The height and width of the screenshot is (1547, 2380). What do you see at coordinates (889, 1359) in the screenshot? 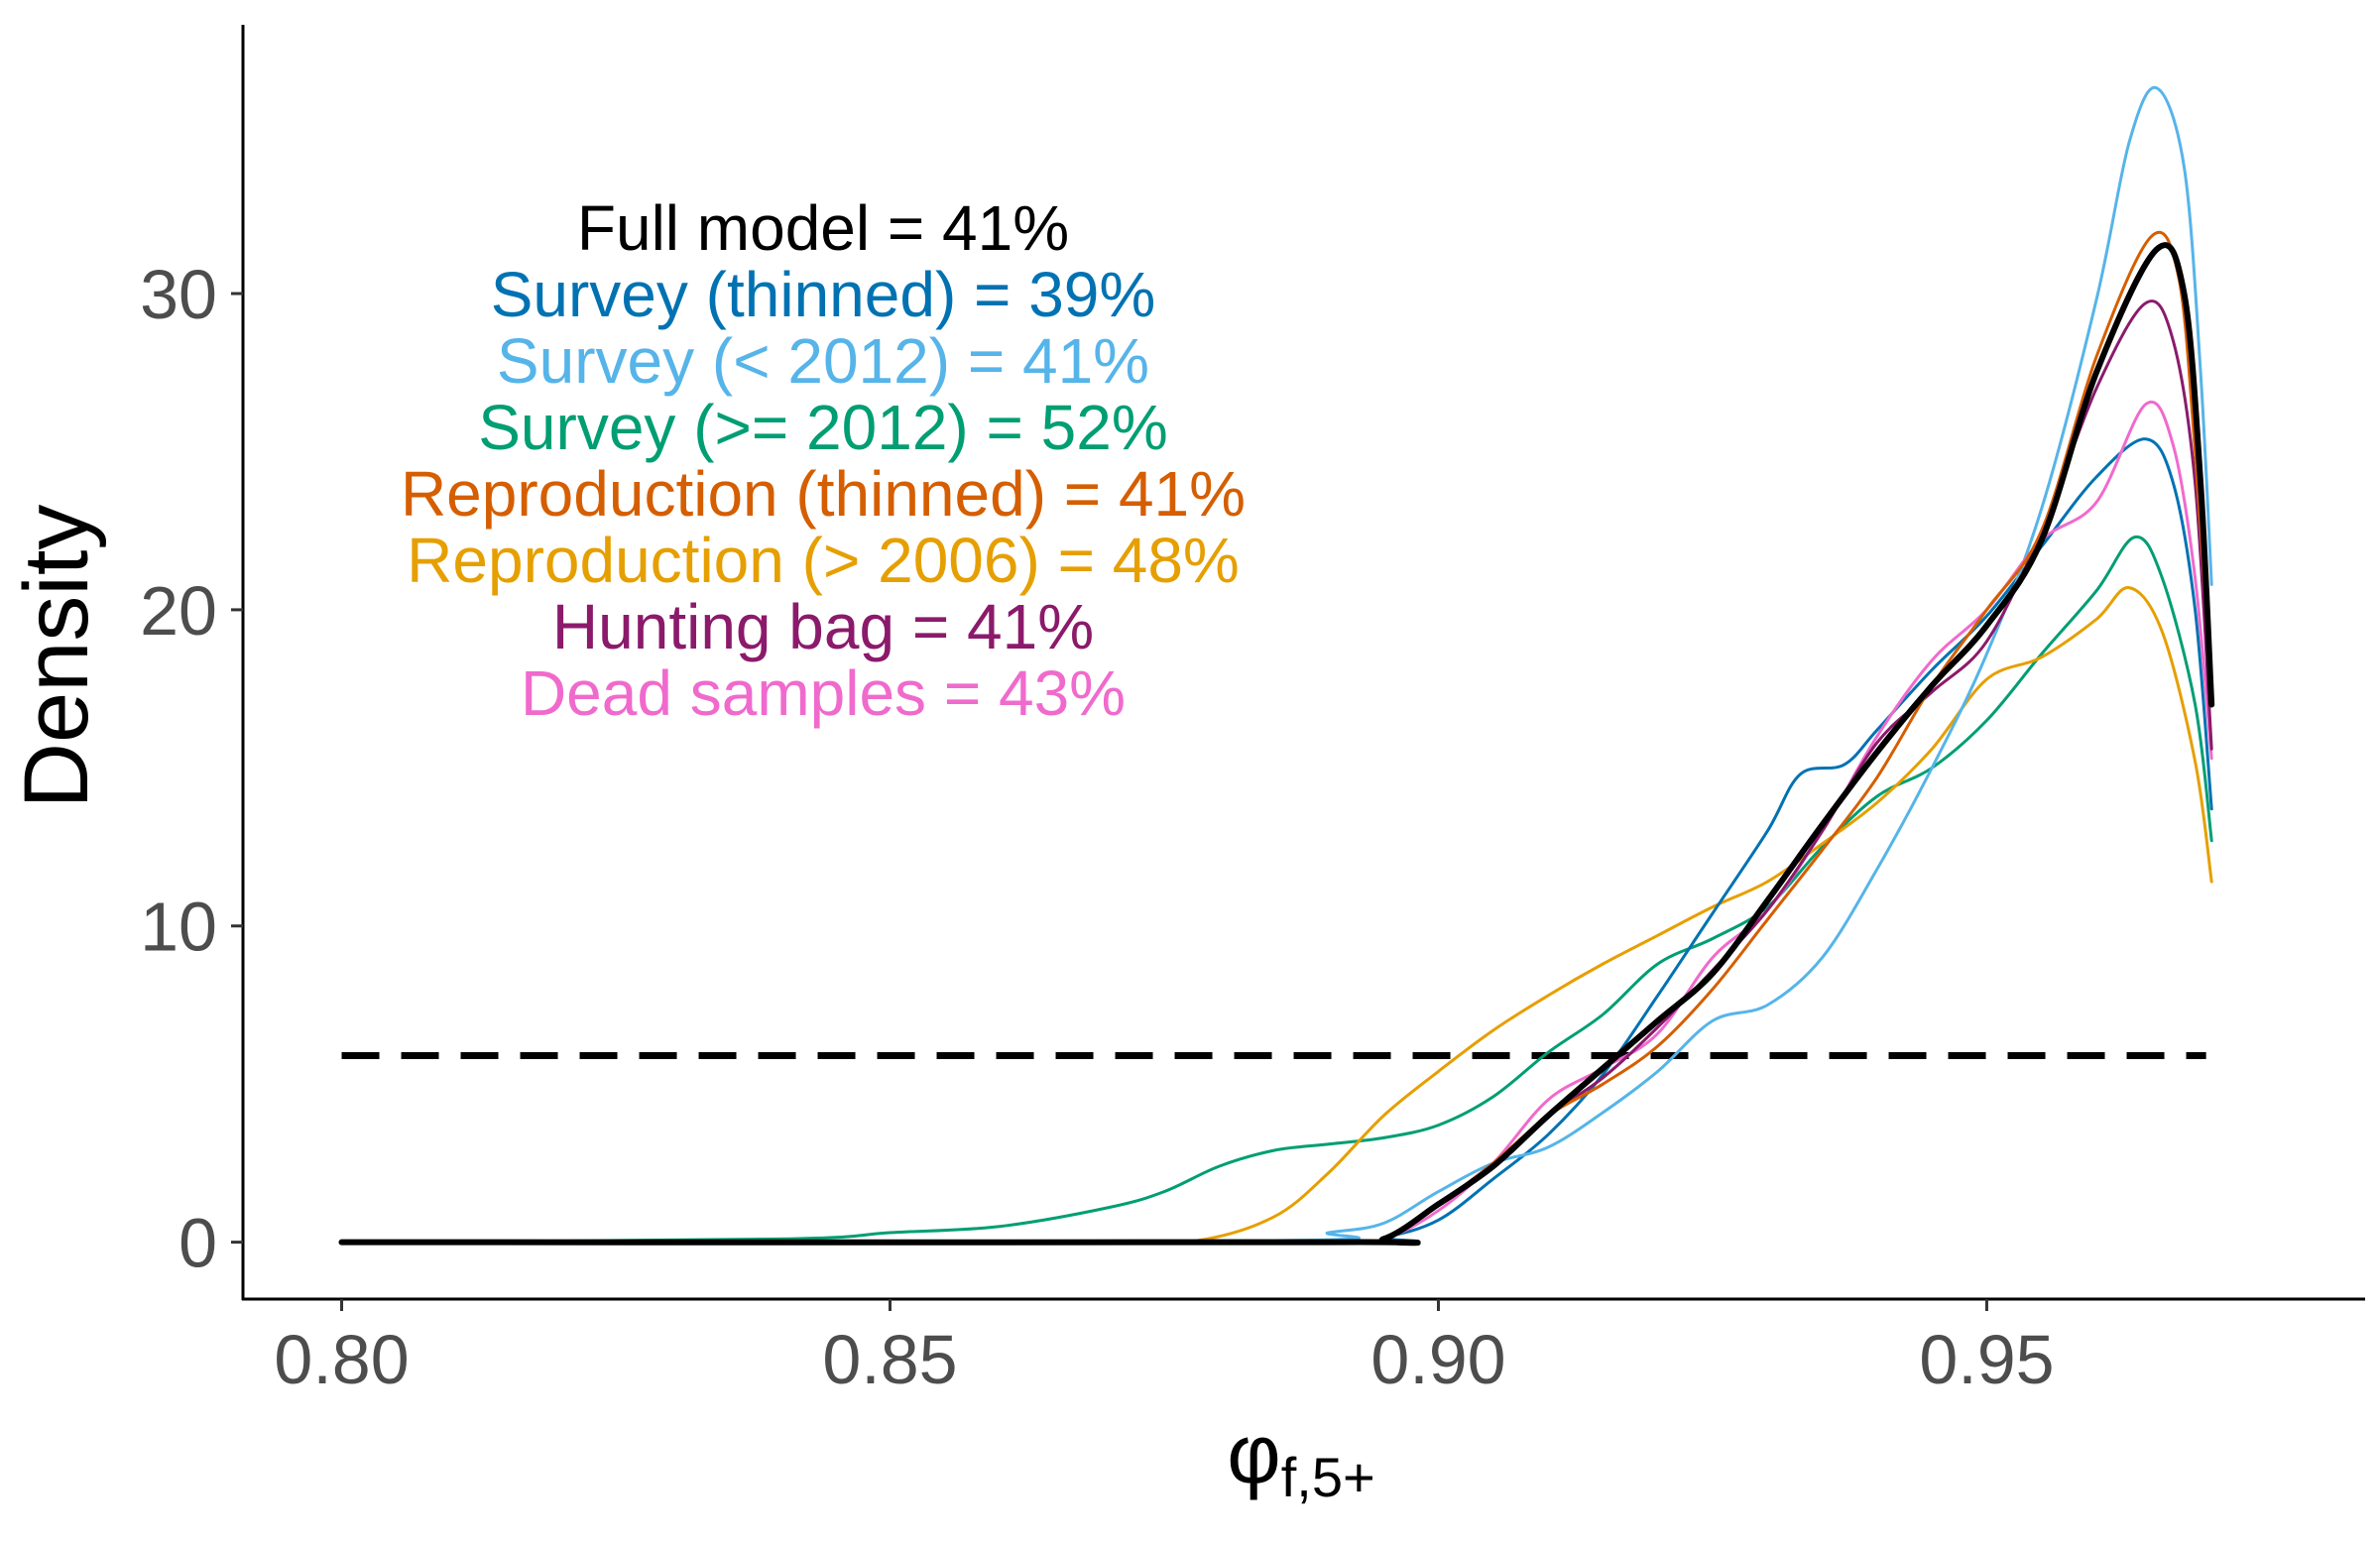
I see `x-tick-label: 0.85` at bounding box center [889, 1359].